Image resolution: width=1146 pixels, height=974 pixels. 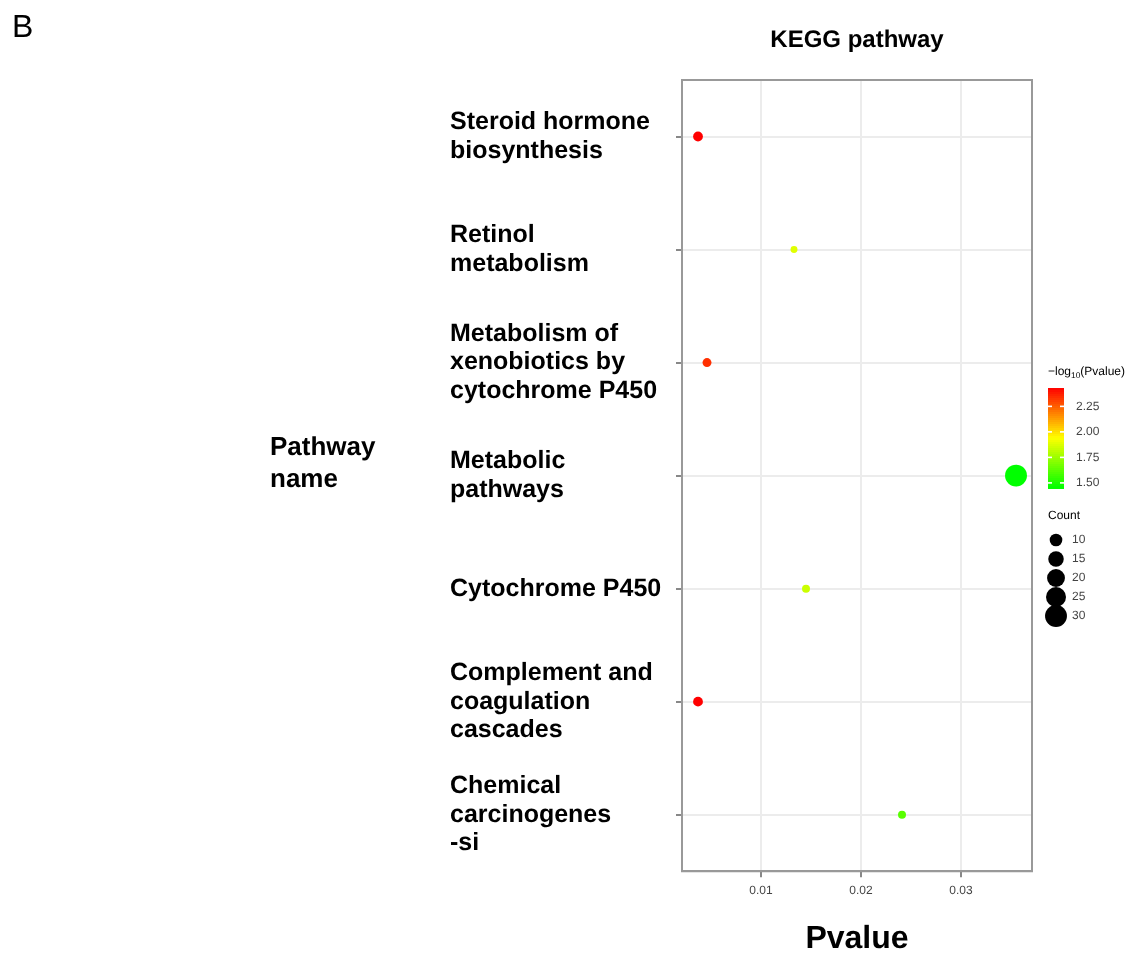 What do you see at coordinates (556, 587) in the screenshot?
I see `y-tick-label: Cytochrome P450` at bounding box center [556, 587].